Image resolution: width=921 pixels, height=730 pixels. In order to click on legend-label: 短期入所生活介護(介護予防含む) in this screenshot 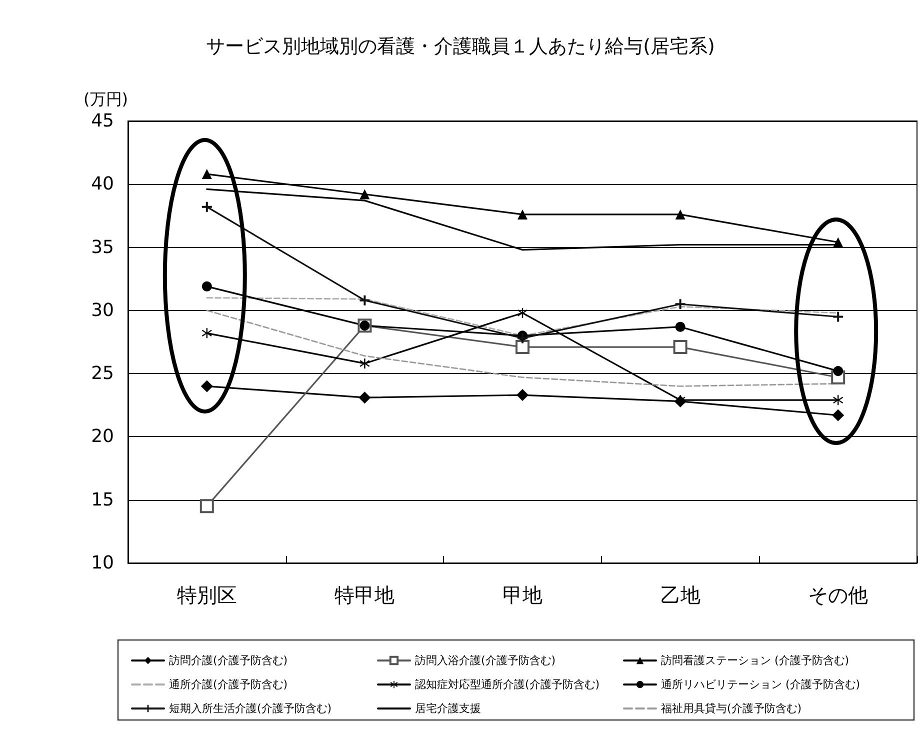, I will do `click(250, 708)`.